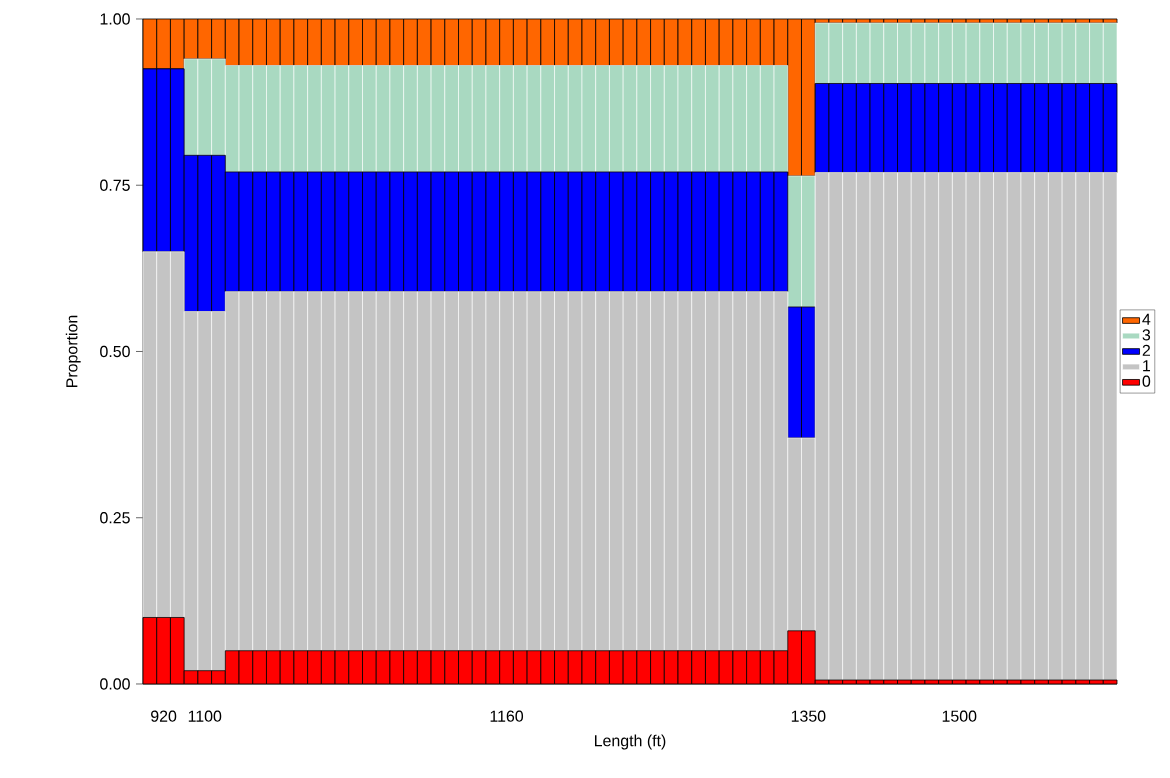 The image size is (1170, 778). What do you see at coordinates (507, 716) in the screenshot?
I see `x-tick-label: 1160` at bounding box center [507, 716].